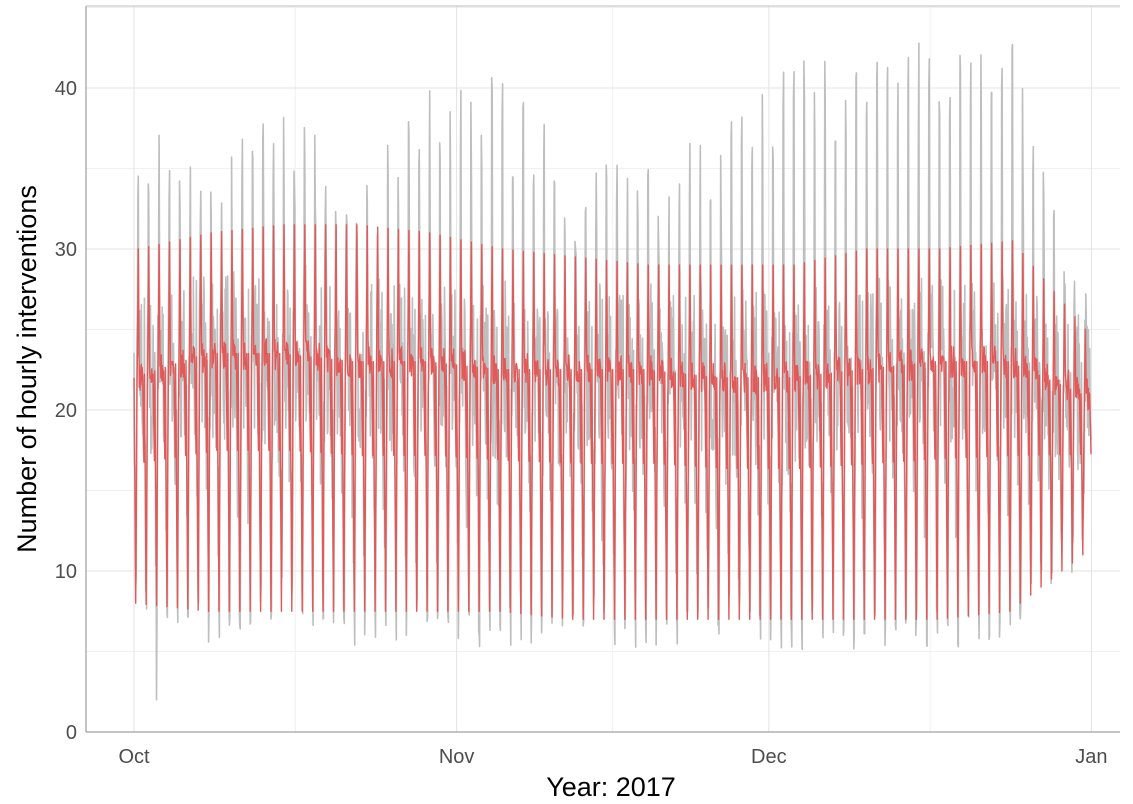 The height and width of the screenshot is (804, 1133). I want to click on x-tick-labels: Oct Nov Dec Jan, so click(612, 757).